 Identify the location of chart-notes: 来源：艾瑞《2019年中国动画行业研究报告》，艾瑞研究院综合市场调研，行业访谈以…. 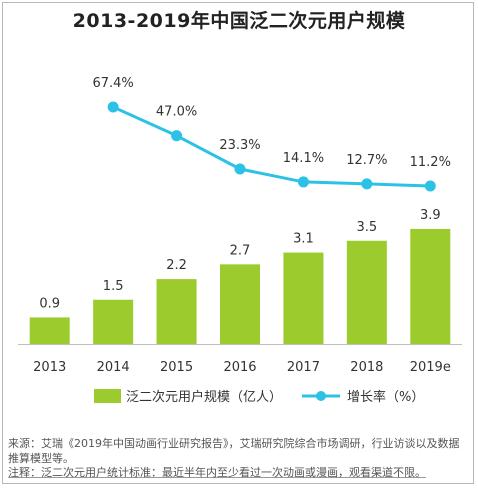
(239, 459).